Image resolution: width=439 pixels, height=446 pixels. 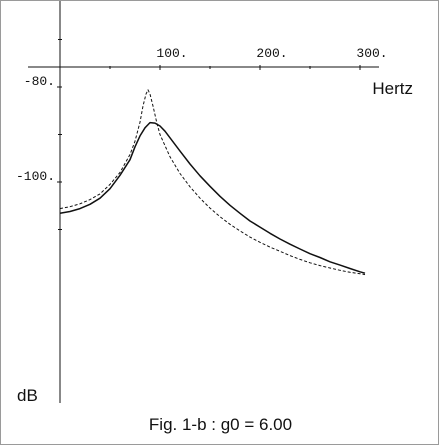 I want to click on y-axis-label: dB, so click(x=27, y=395).